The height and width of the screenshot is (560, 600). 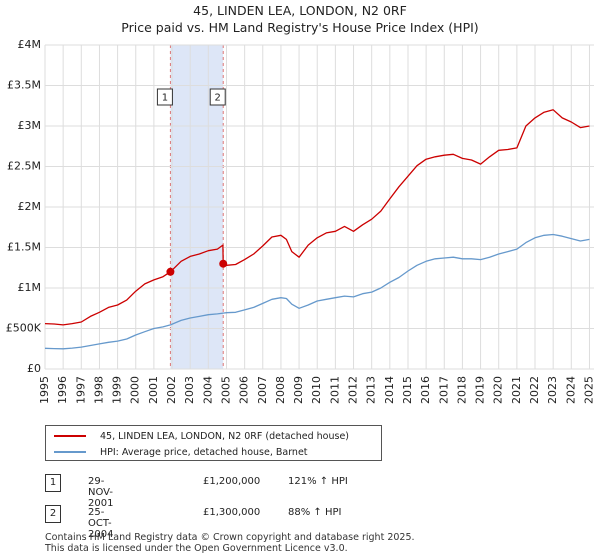 I want to click on x-tick-label: 2010, so click(x=316, y=390).